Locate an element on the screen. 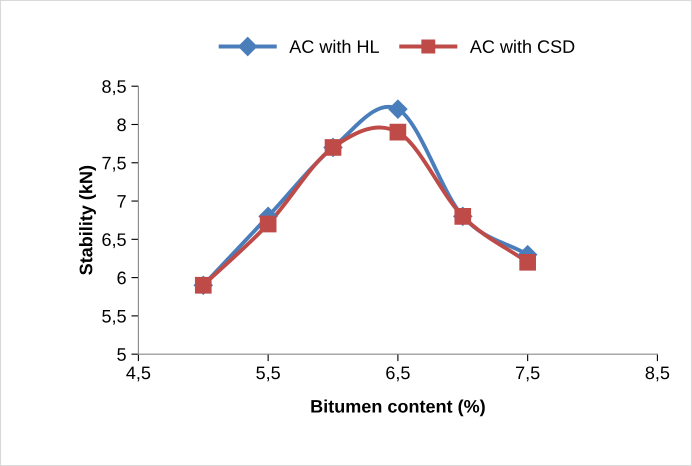 The width and height of the screenshot is (692, 466). y-tick-label: 5 is located at coordinates (121, 354).